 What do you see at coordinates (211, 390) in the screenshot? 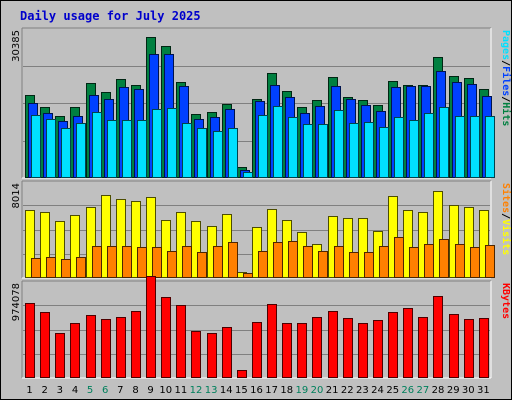
I see `x-tick-label: 13` at bounding box center [211, 390].